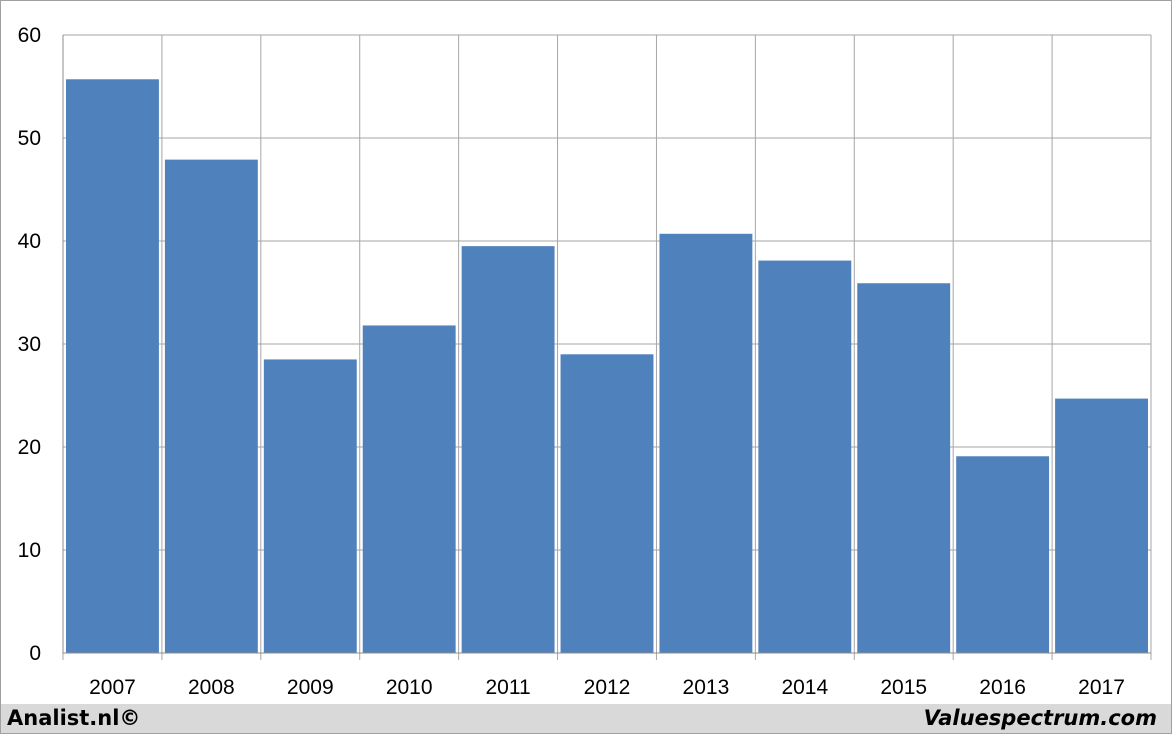  Describe the element at coordinates (804, 687) in the screenshot. I see `x-tick-label: 2014` at that location.